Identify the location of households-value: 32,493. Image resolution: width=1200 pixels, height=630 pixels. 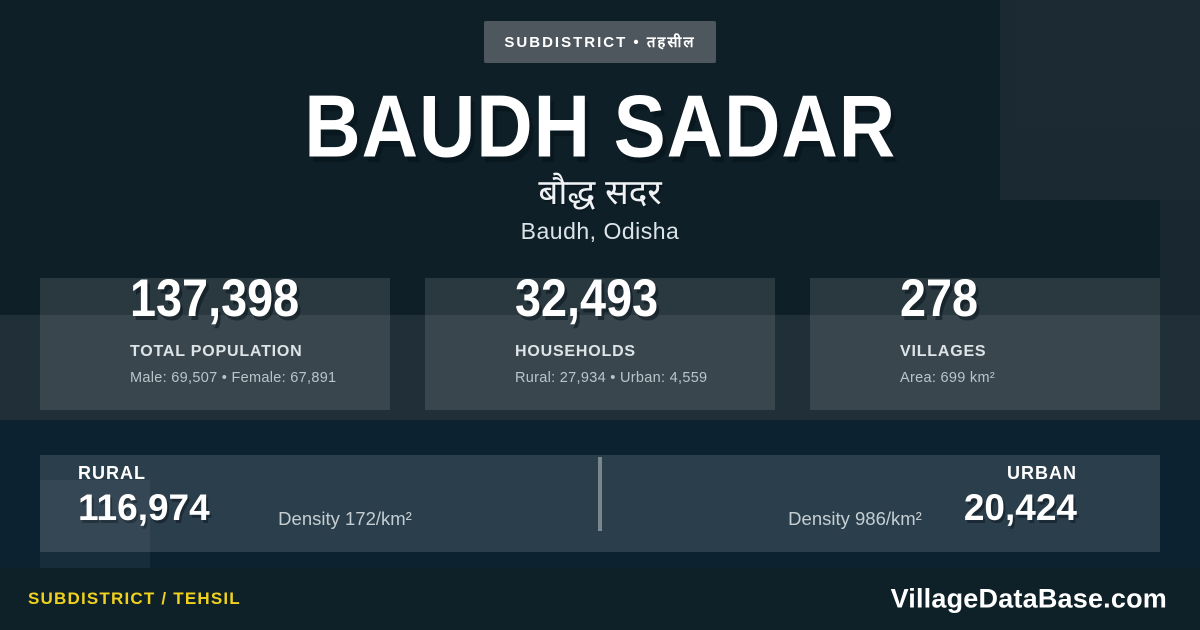
(587, 298).